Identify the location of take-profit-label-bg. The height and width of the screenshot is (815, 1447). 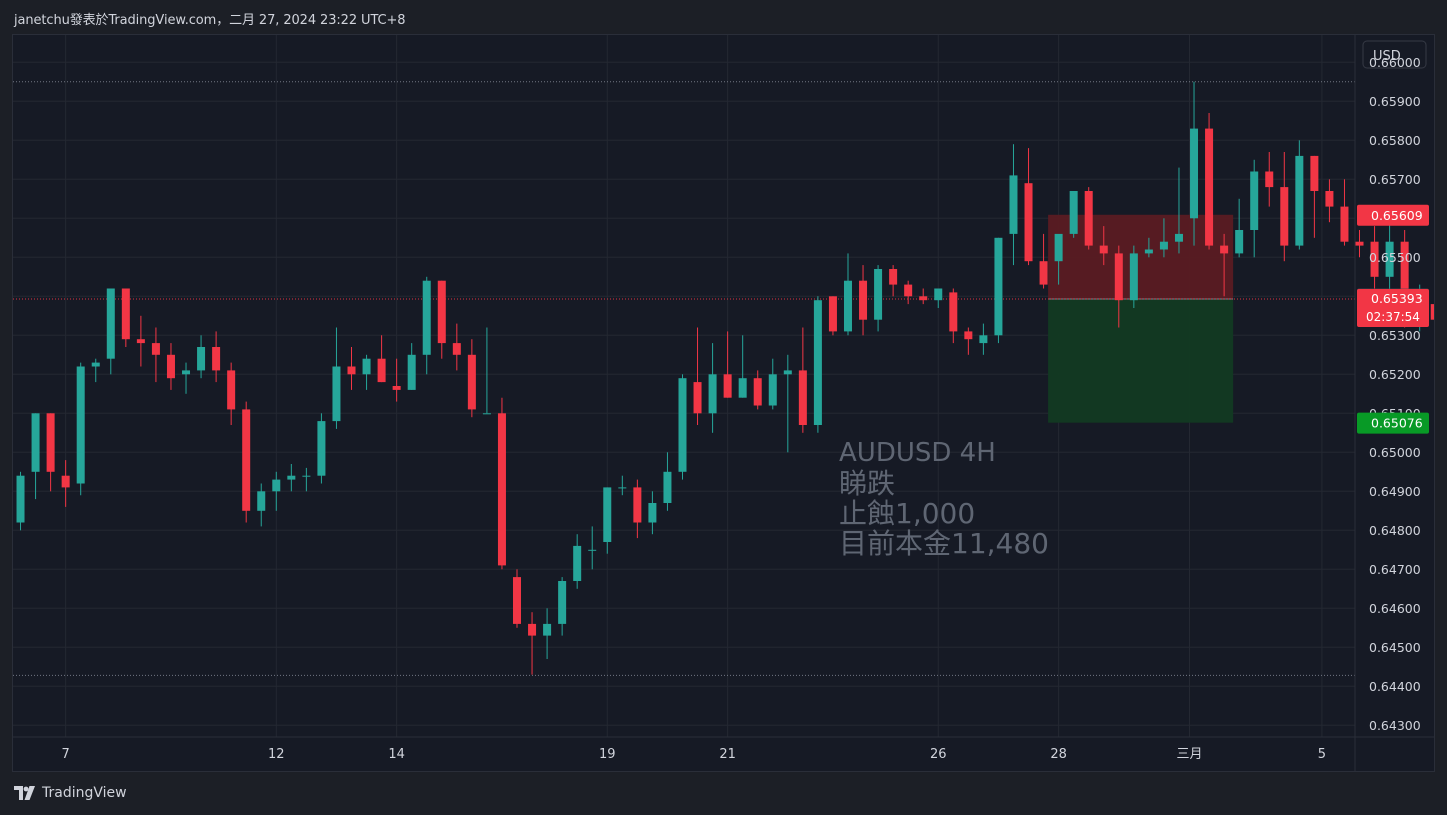
(1393, 423).